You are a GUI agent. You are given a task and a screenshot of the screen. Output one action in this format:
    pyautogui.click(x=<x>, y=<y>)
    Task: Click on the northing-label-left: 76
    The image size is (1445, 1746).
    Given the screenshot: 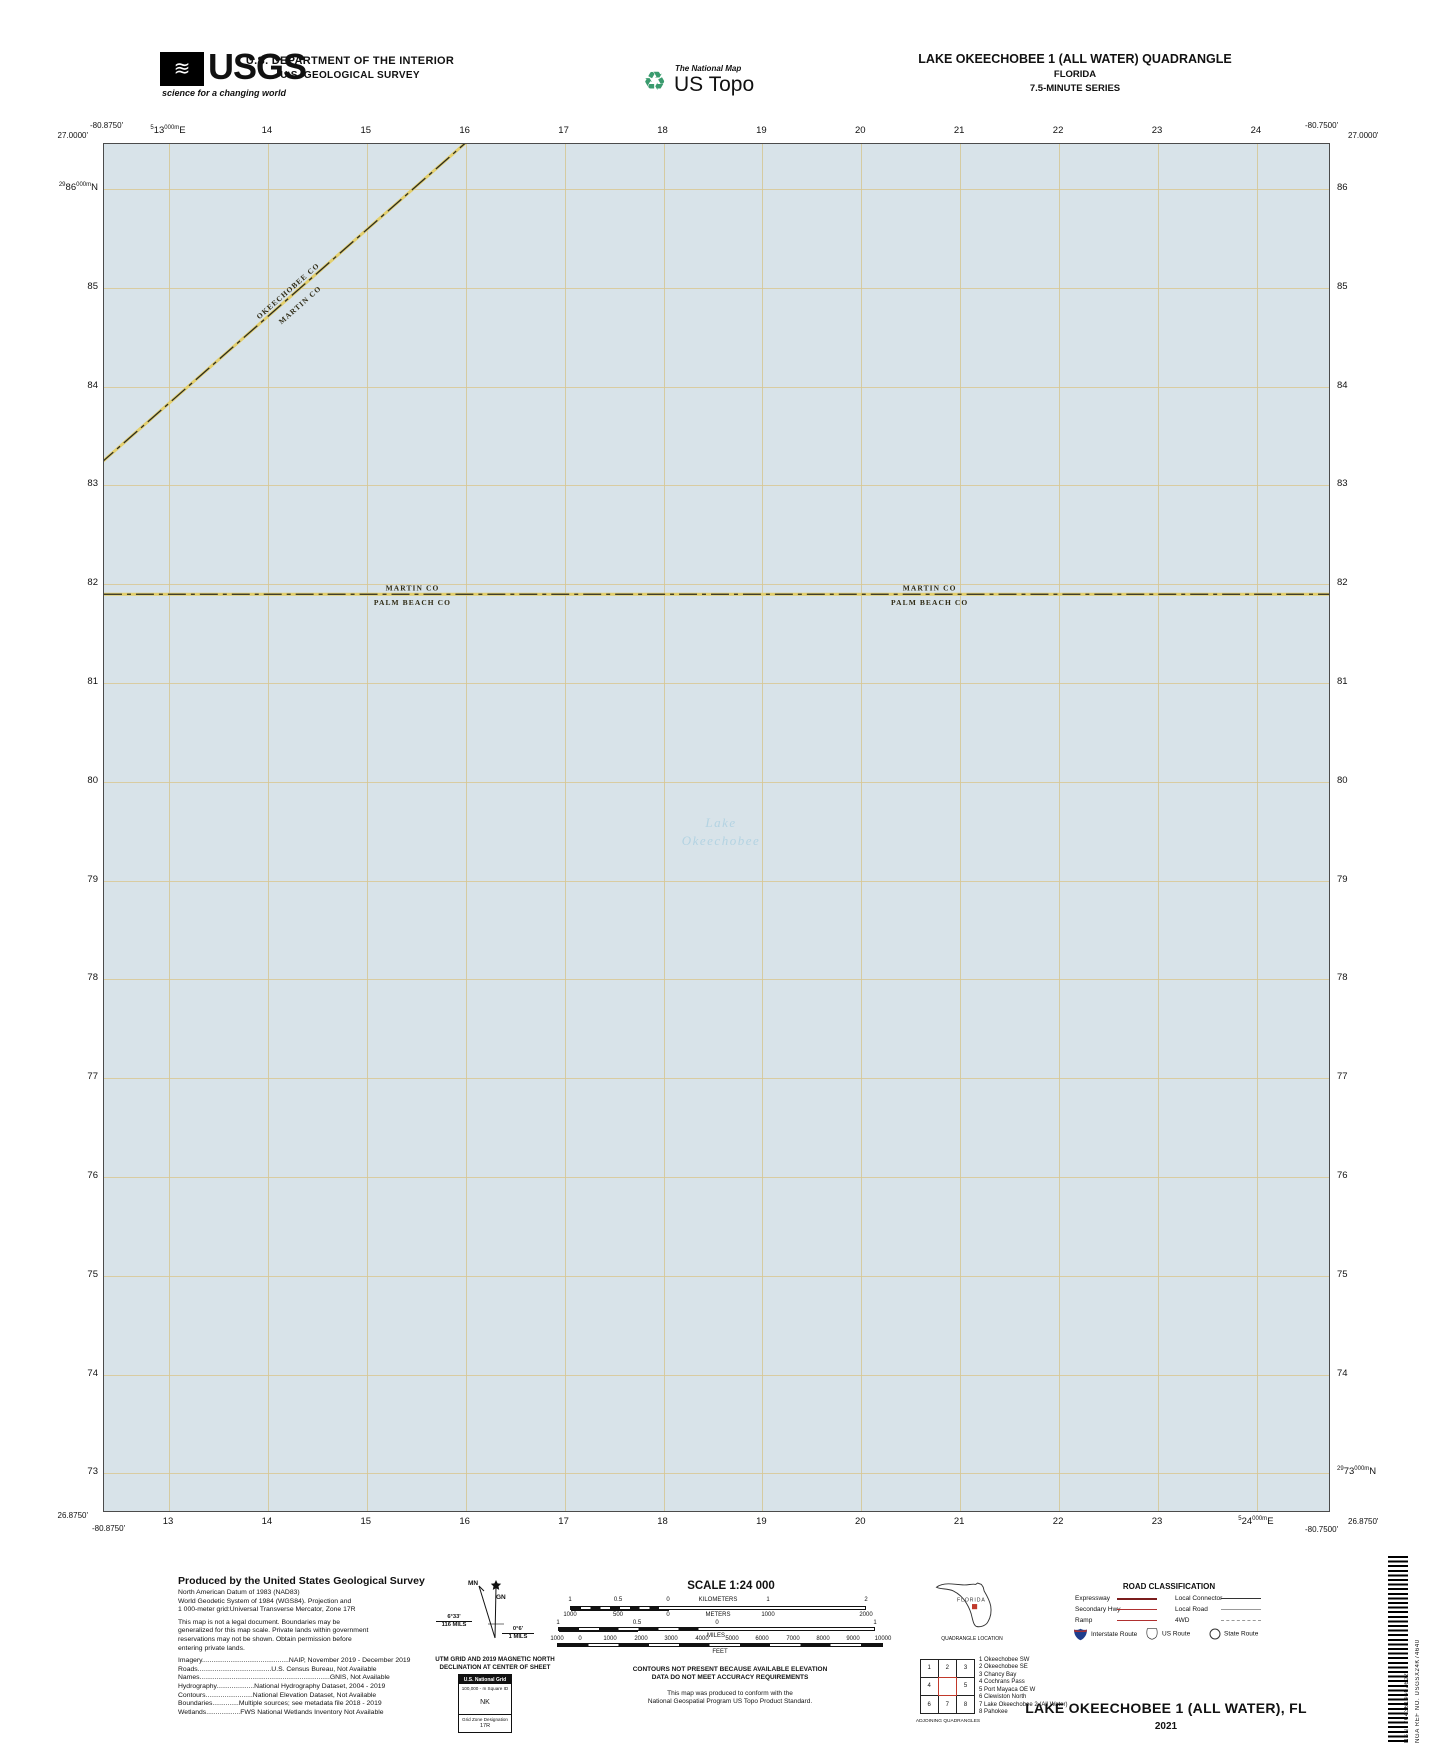 What is the action you would take?
    pyautogui.click(x=92, y=1175)
    